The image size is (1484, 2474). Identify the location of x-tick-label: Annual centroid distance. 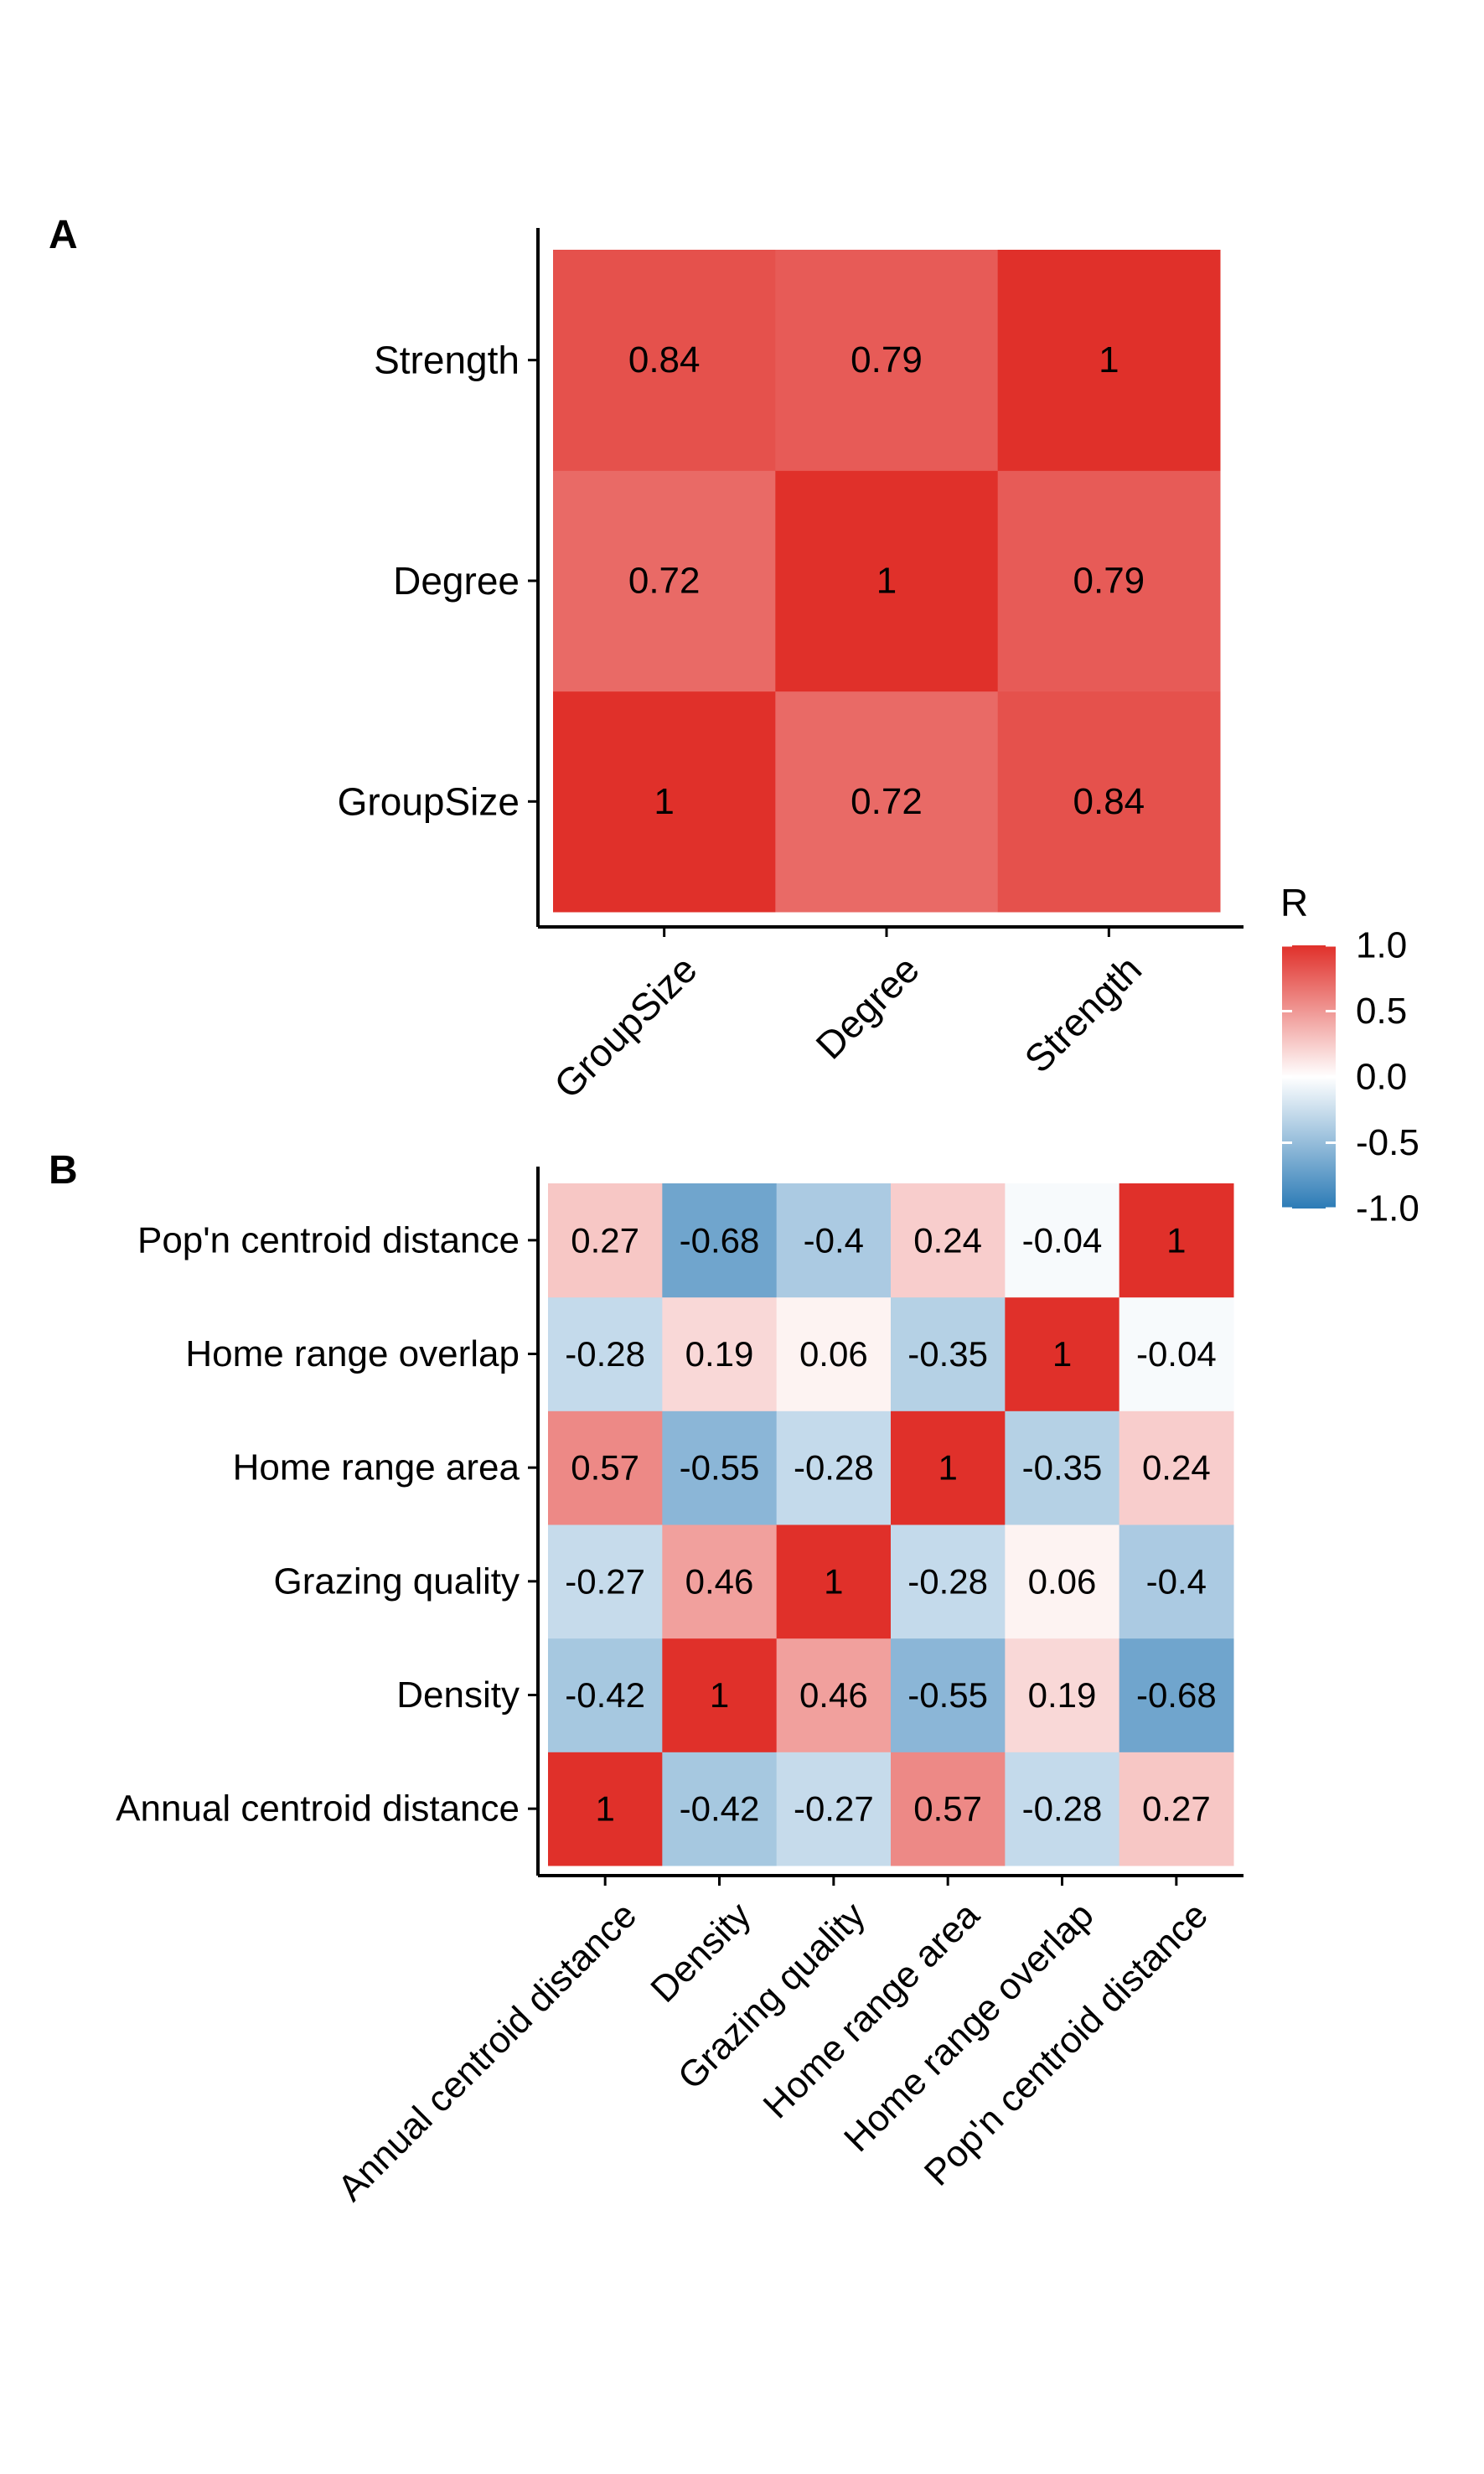
(487, 2051).